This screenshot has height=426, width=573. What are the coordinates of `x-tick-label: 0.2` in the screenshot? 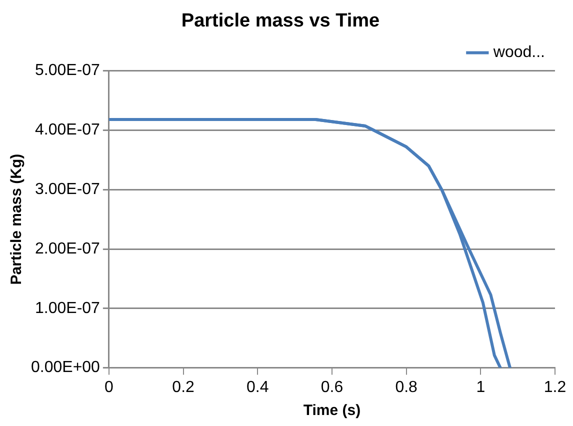 It's located at (183, 387).